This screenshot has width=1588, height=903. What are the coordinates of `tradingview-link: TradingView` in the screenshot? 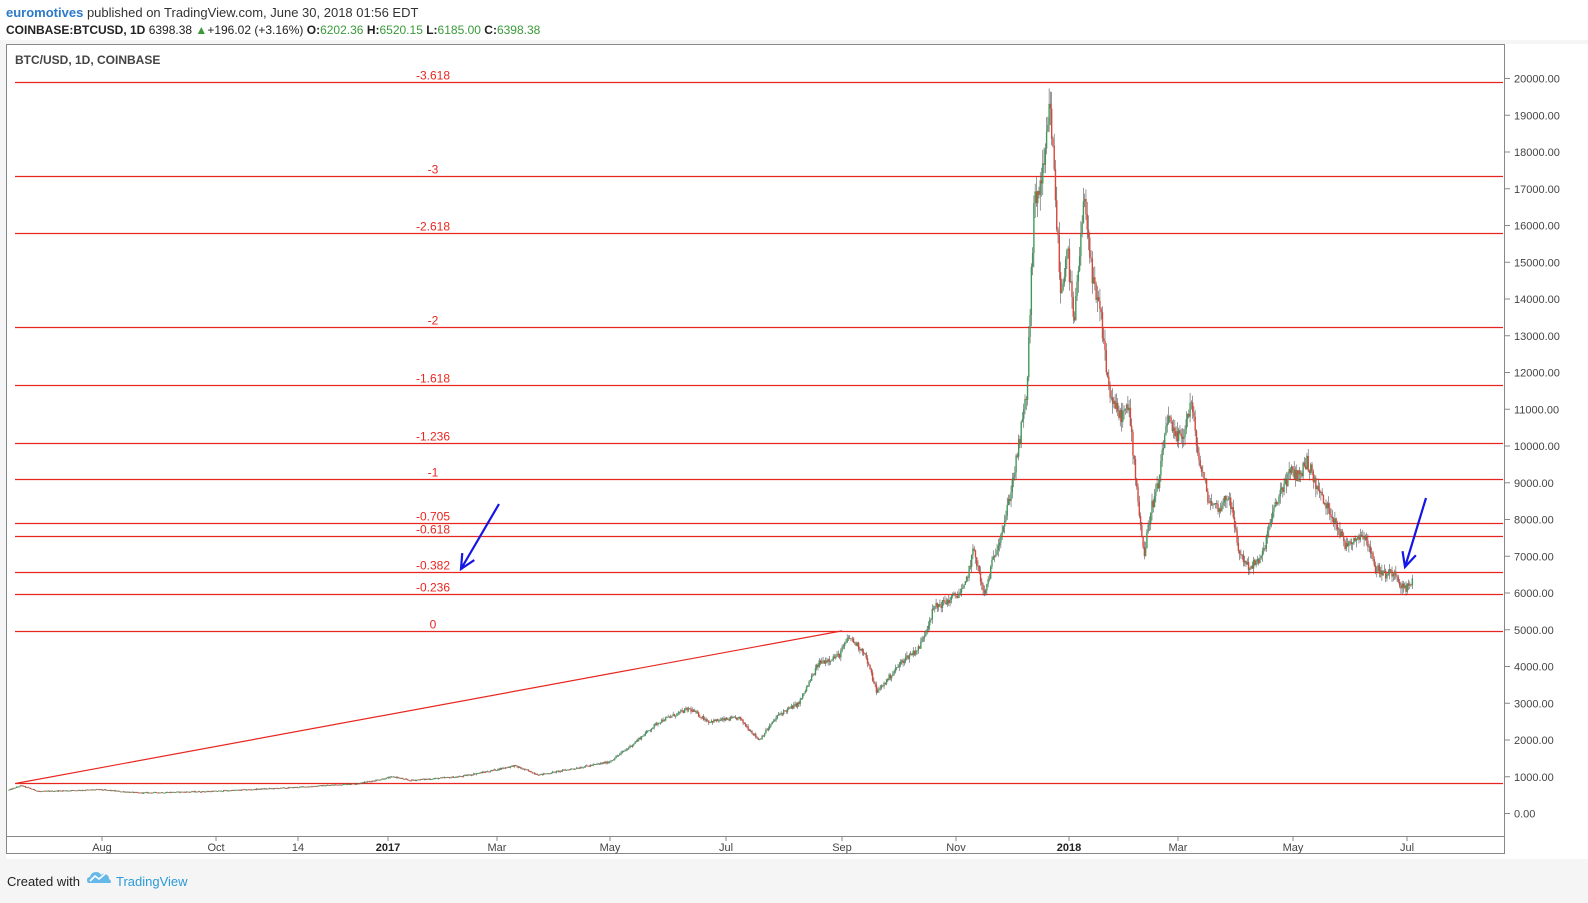 It's located at (152, 881).